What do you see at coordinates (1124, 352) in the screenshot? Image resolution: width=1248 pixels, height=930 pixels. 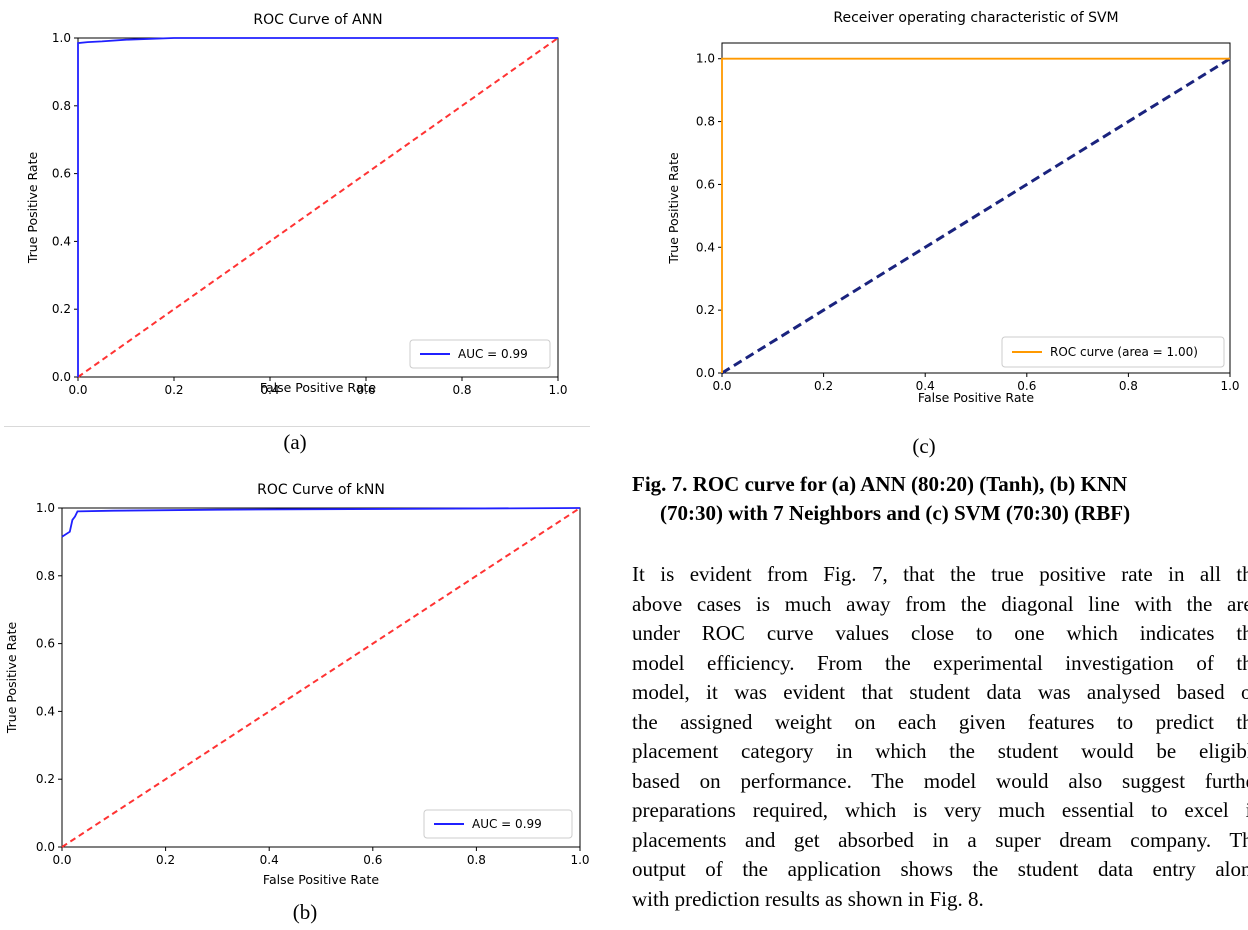 I see `legend-label: ROC curve (area = 1.00)` at bounding box center [1124, 352].